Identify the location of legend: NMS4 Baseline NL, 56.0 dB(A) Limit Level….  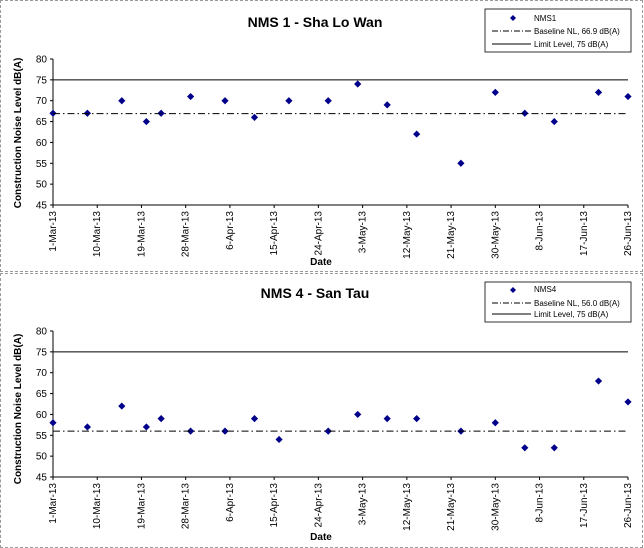
(558, 302).